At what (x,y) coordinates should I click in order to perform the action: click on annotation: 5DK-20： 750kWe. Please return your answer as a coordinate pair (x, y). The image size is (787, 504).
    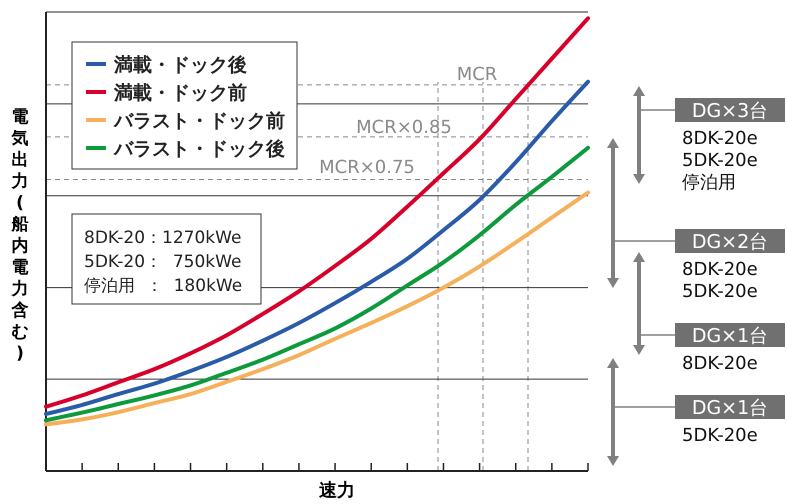
    Looking at the image, I should click on (163, 262).